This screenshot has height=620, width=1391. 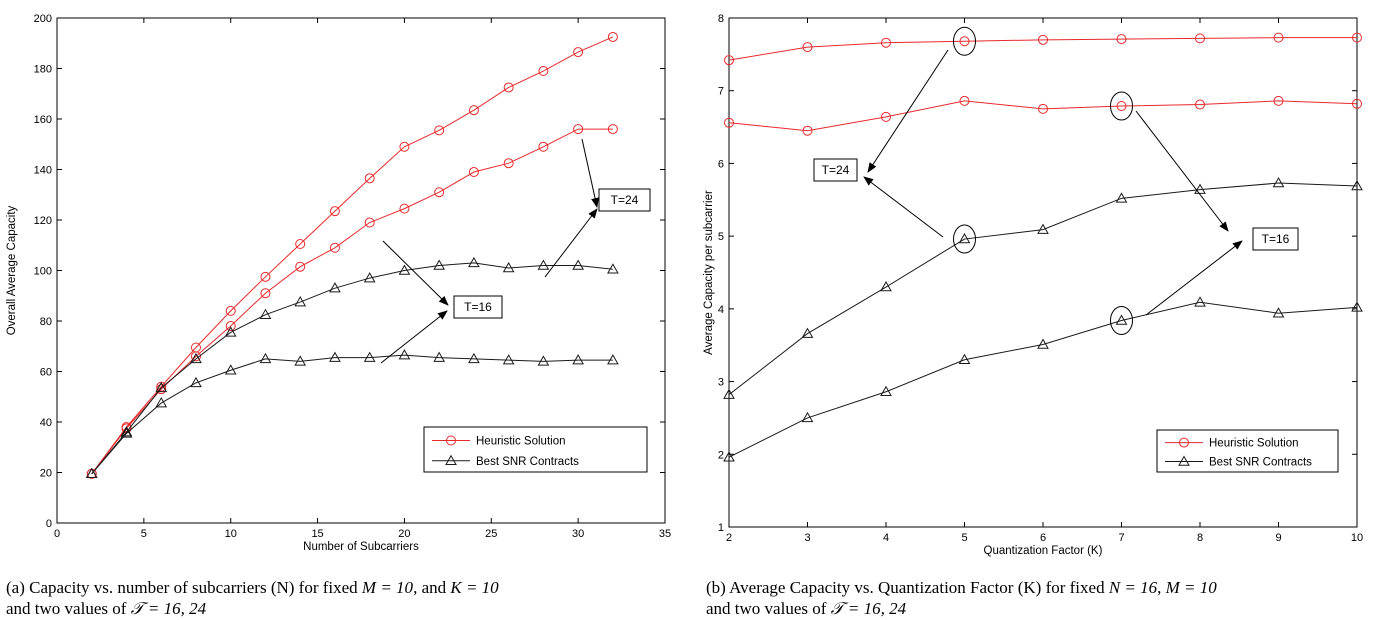 I want to click on caption-a-text2: and two values of, so click(x=68, y=608).